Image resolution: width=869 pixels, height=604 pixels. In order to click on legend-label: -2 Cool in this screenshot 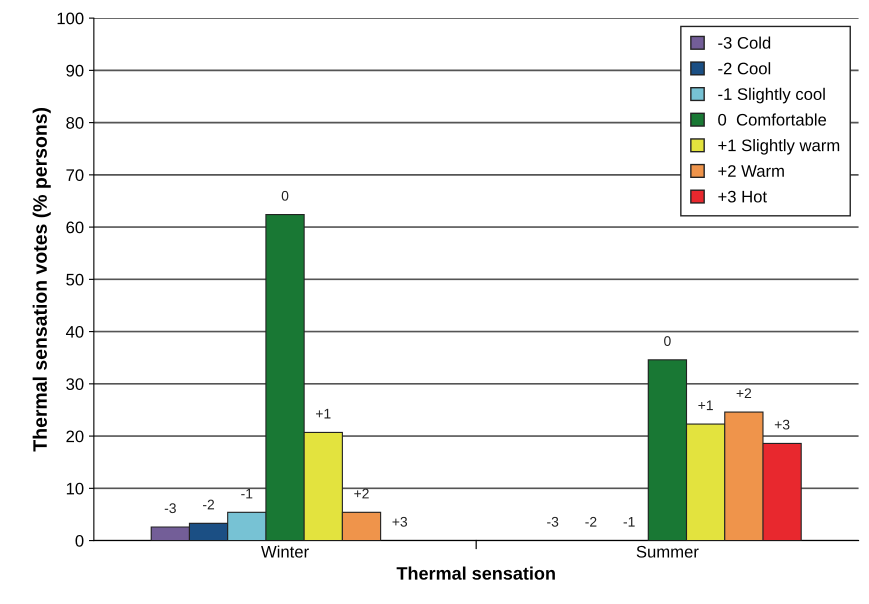, I will do `click(744, 68)`.